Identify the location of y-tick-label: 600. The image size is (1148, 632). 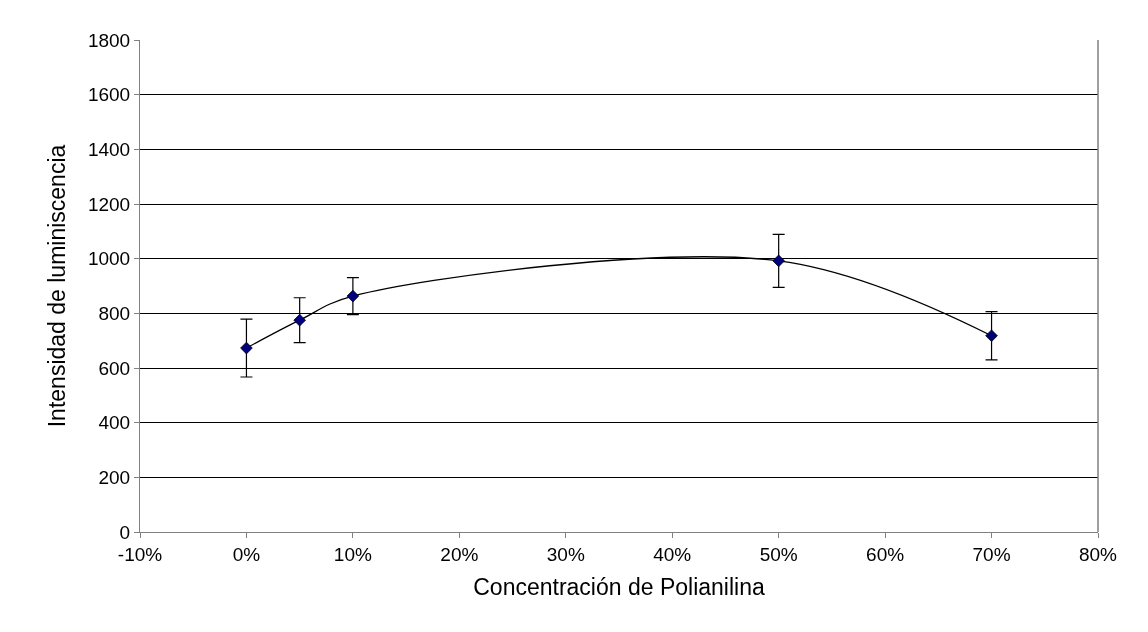
(114, 368).